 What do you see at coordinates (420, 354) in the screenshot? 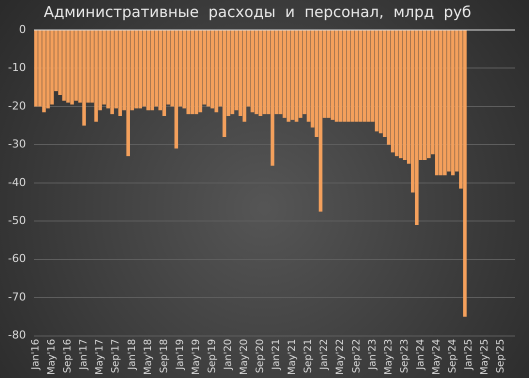
I see `x-tick-label: Jan'24` at bounding box center [420, 354].